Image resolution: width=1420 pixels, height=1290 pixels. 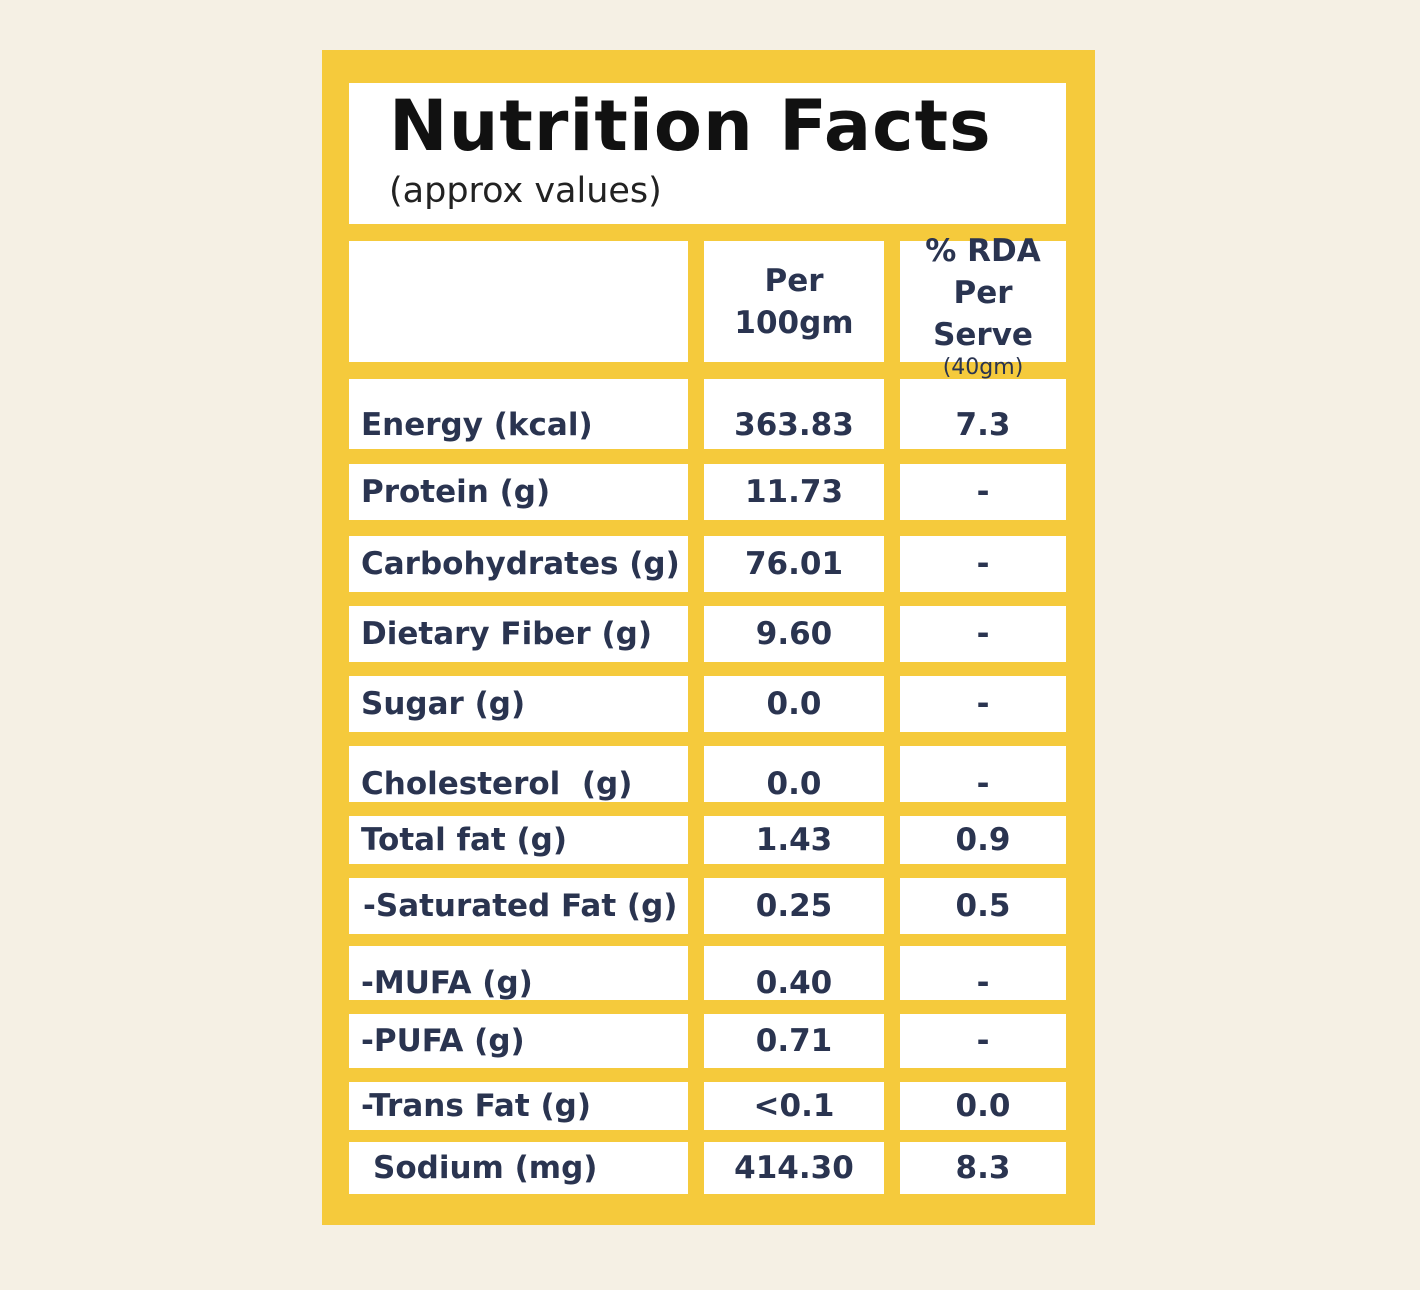 What do you see at coordinates (794, 1106) in the screenshot?
I see `row-per-100gm-value: <0.1` at bounding box center [794, 1106].